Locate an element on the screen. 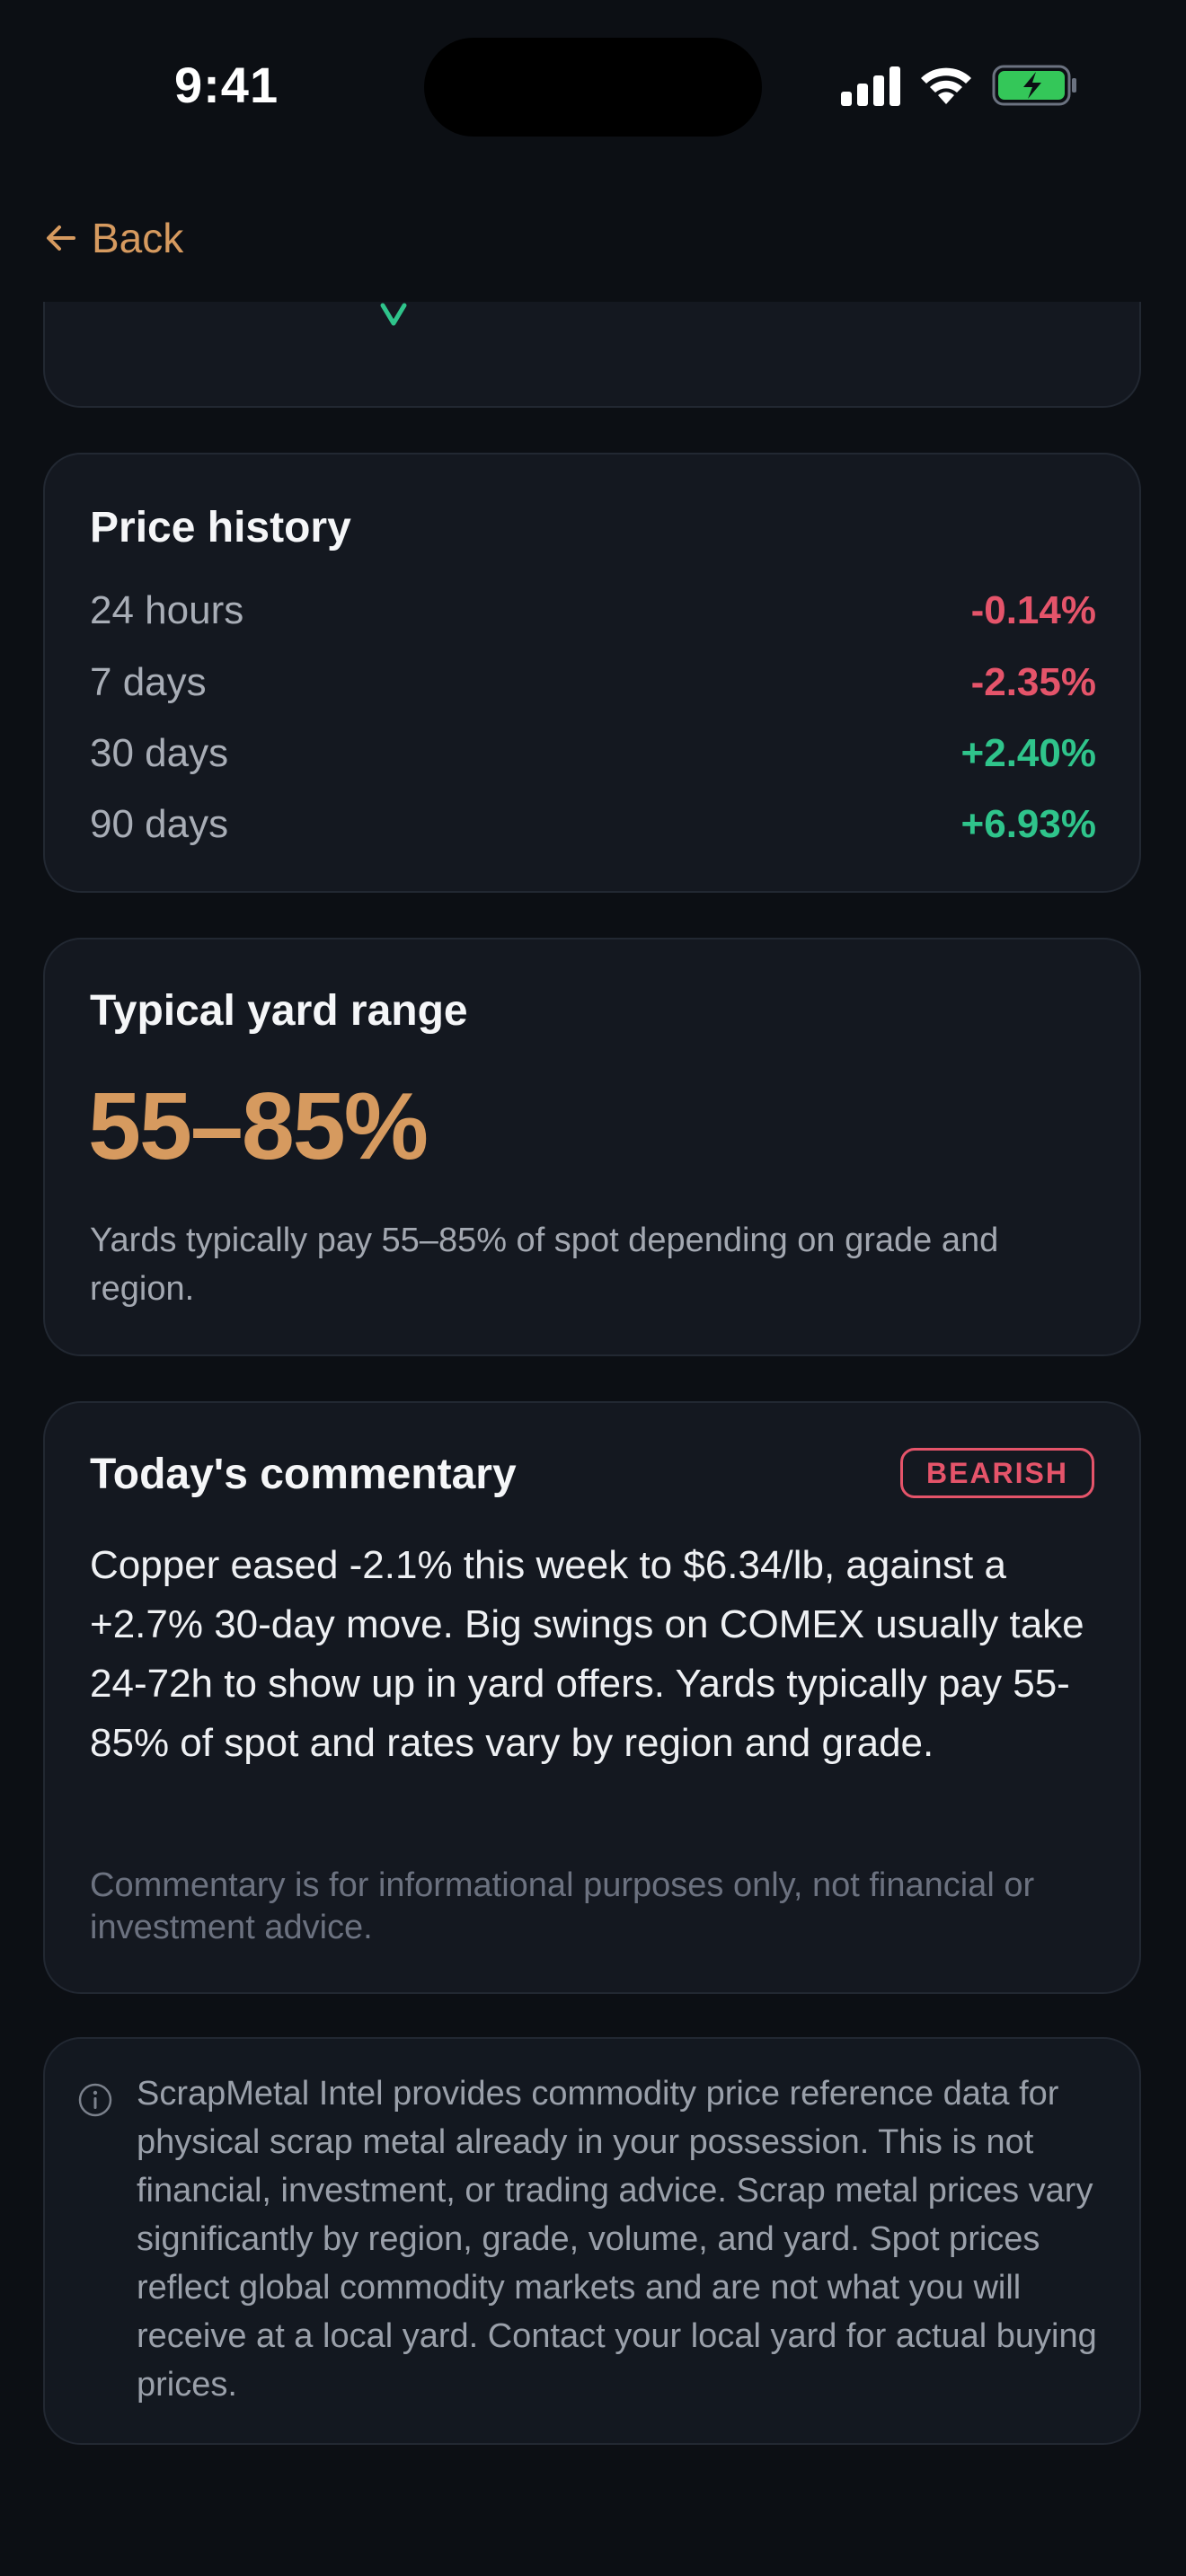 This screenshot has height=2576, width=1186. history-row-24h: 24 hours -0.14% is located at coordinates (593, 611).